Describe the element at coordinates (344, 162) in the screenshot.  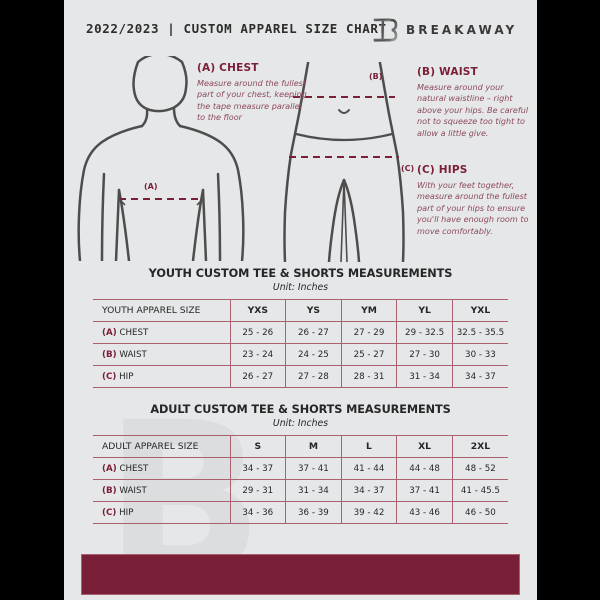
I see `hips-figure-icon` at that location.